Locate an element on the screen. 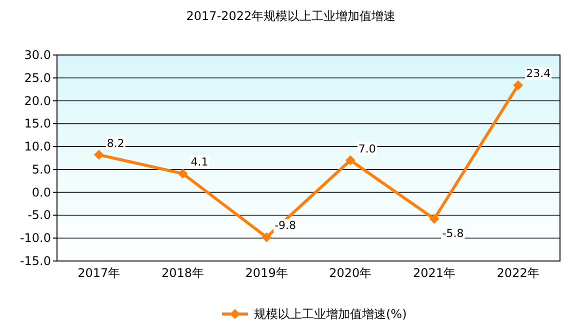 The width and height of the screenshot is (582, 331). x-tick-label: 2018年 is located at coordinates (182, 273).